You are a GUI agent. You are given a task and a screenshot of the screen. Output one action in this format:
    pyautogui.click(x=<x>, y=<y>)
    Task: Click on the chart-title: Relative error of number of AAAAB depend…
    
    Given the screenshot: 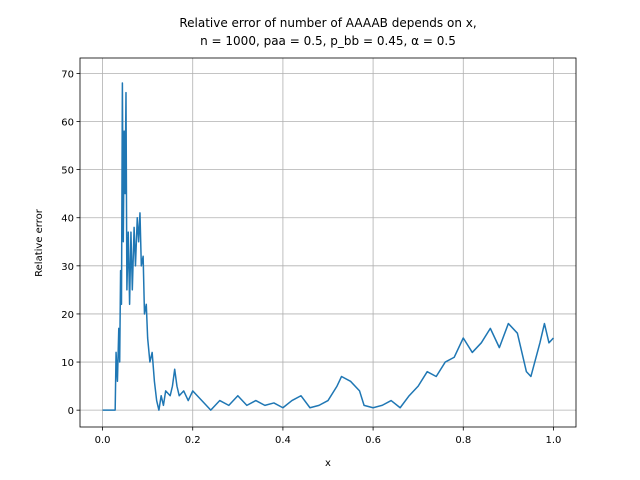 What is the action you would take?
    pyautogui.click(x=327, y=23)
    